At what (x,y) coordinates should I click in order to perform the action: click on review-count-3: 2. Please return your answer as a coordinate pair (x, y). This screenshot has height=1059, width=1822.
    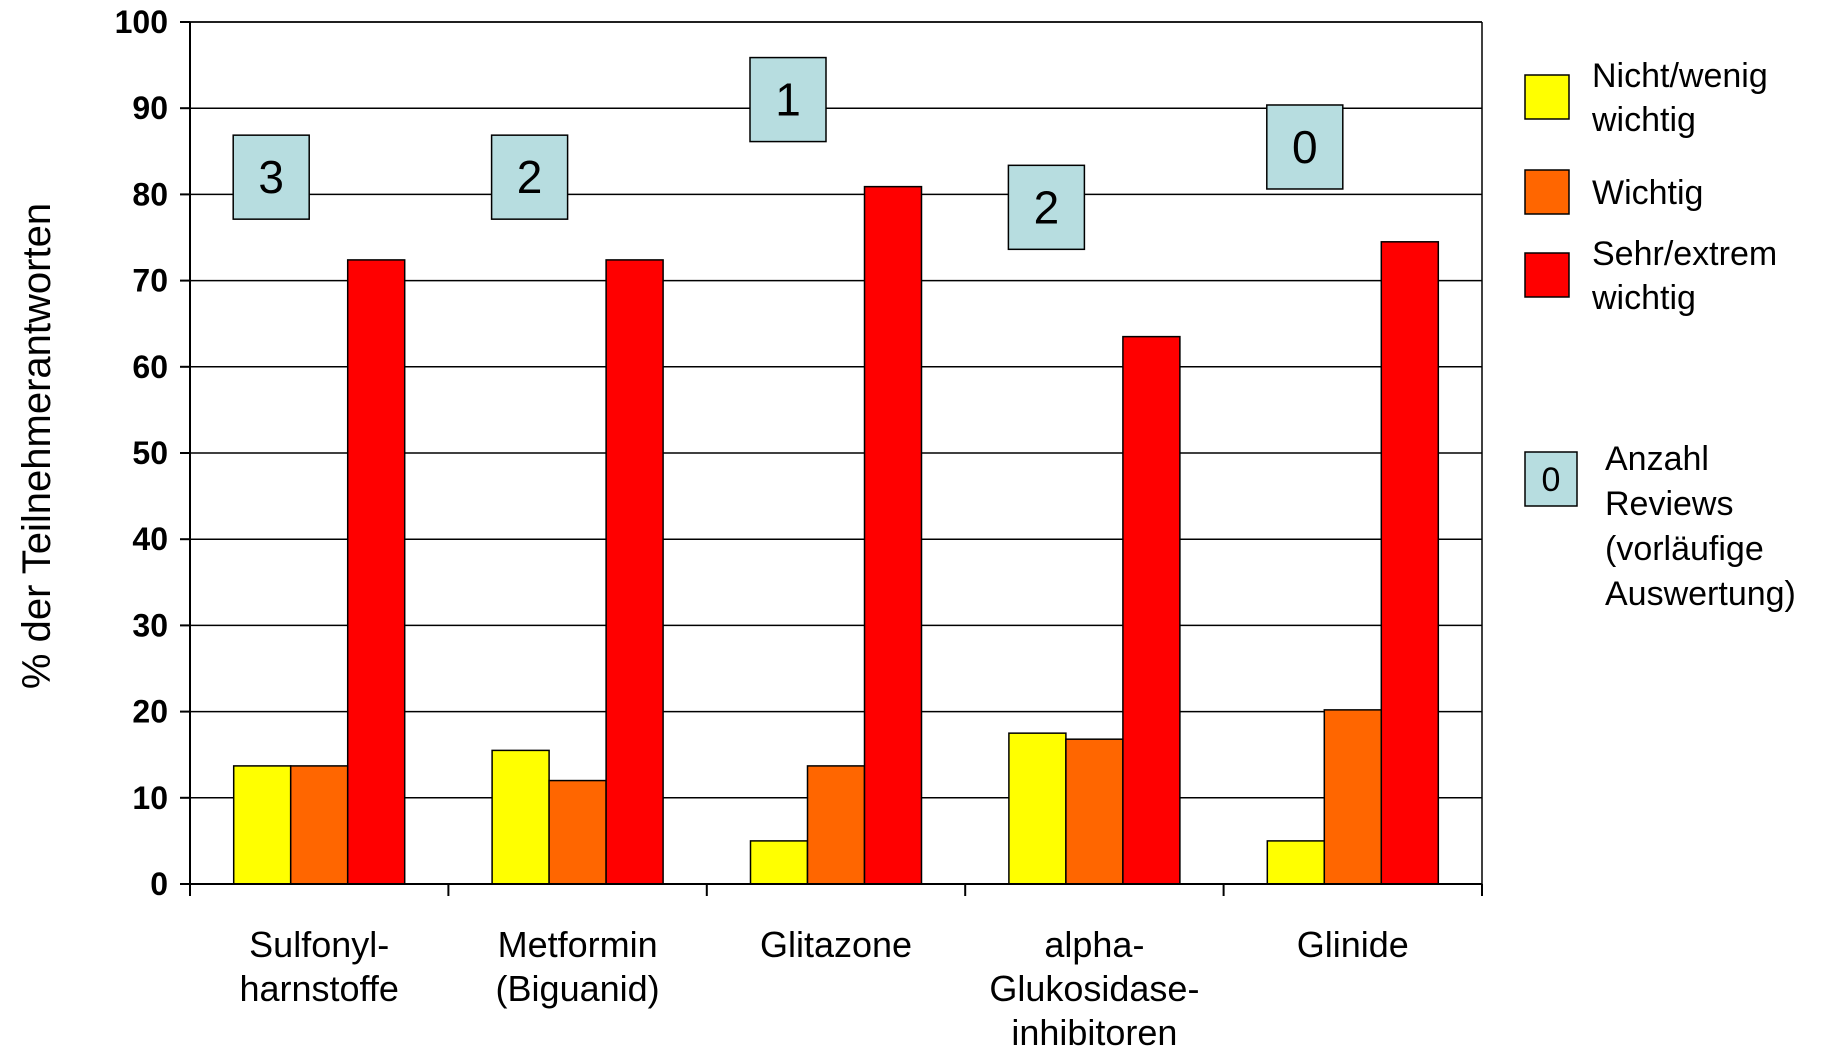
    Looking at the image, I should click on (1047, 207).